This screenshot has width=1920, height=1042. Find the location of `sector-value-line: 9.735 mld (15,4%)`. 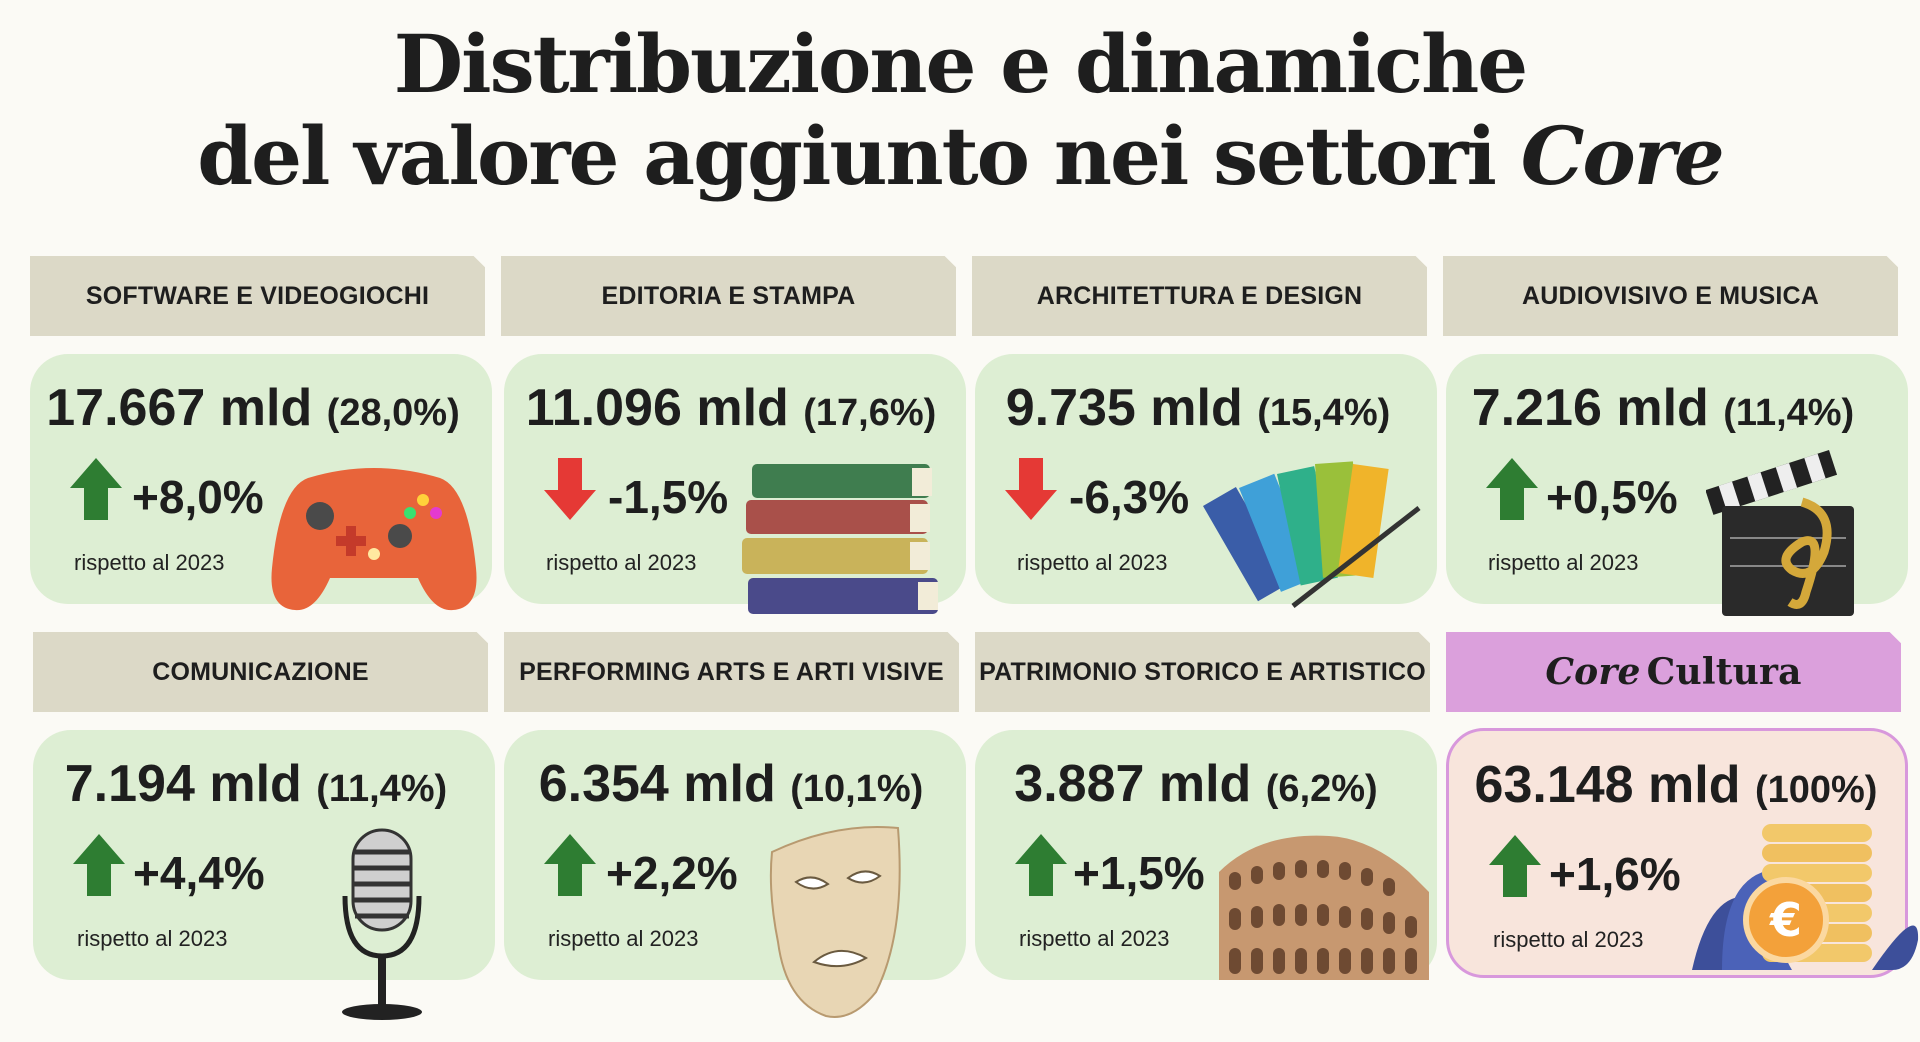

sector-value-line: 9.735 mld (15,4%) is located at coordinates (1198, 408).